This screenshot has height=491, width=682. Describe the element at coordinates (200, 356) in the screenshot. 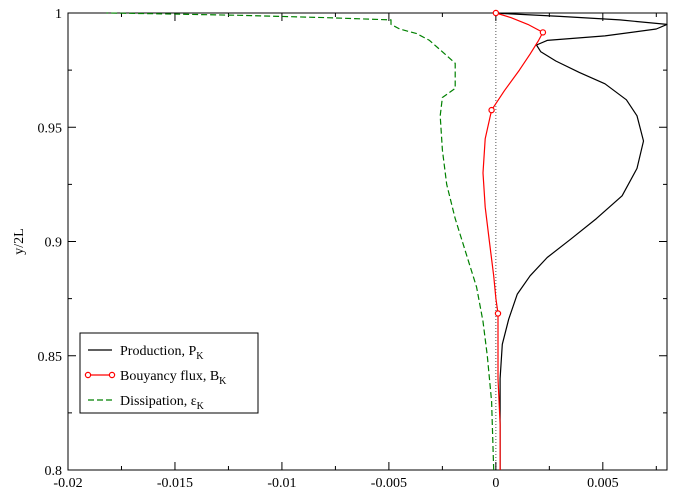

I see `legend-subscript-0: K` at that location.